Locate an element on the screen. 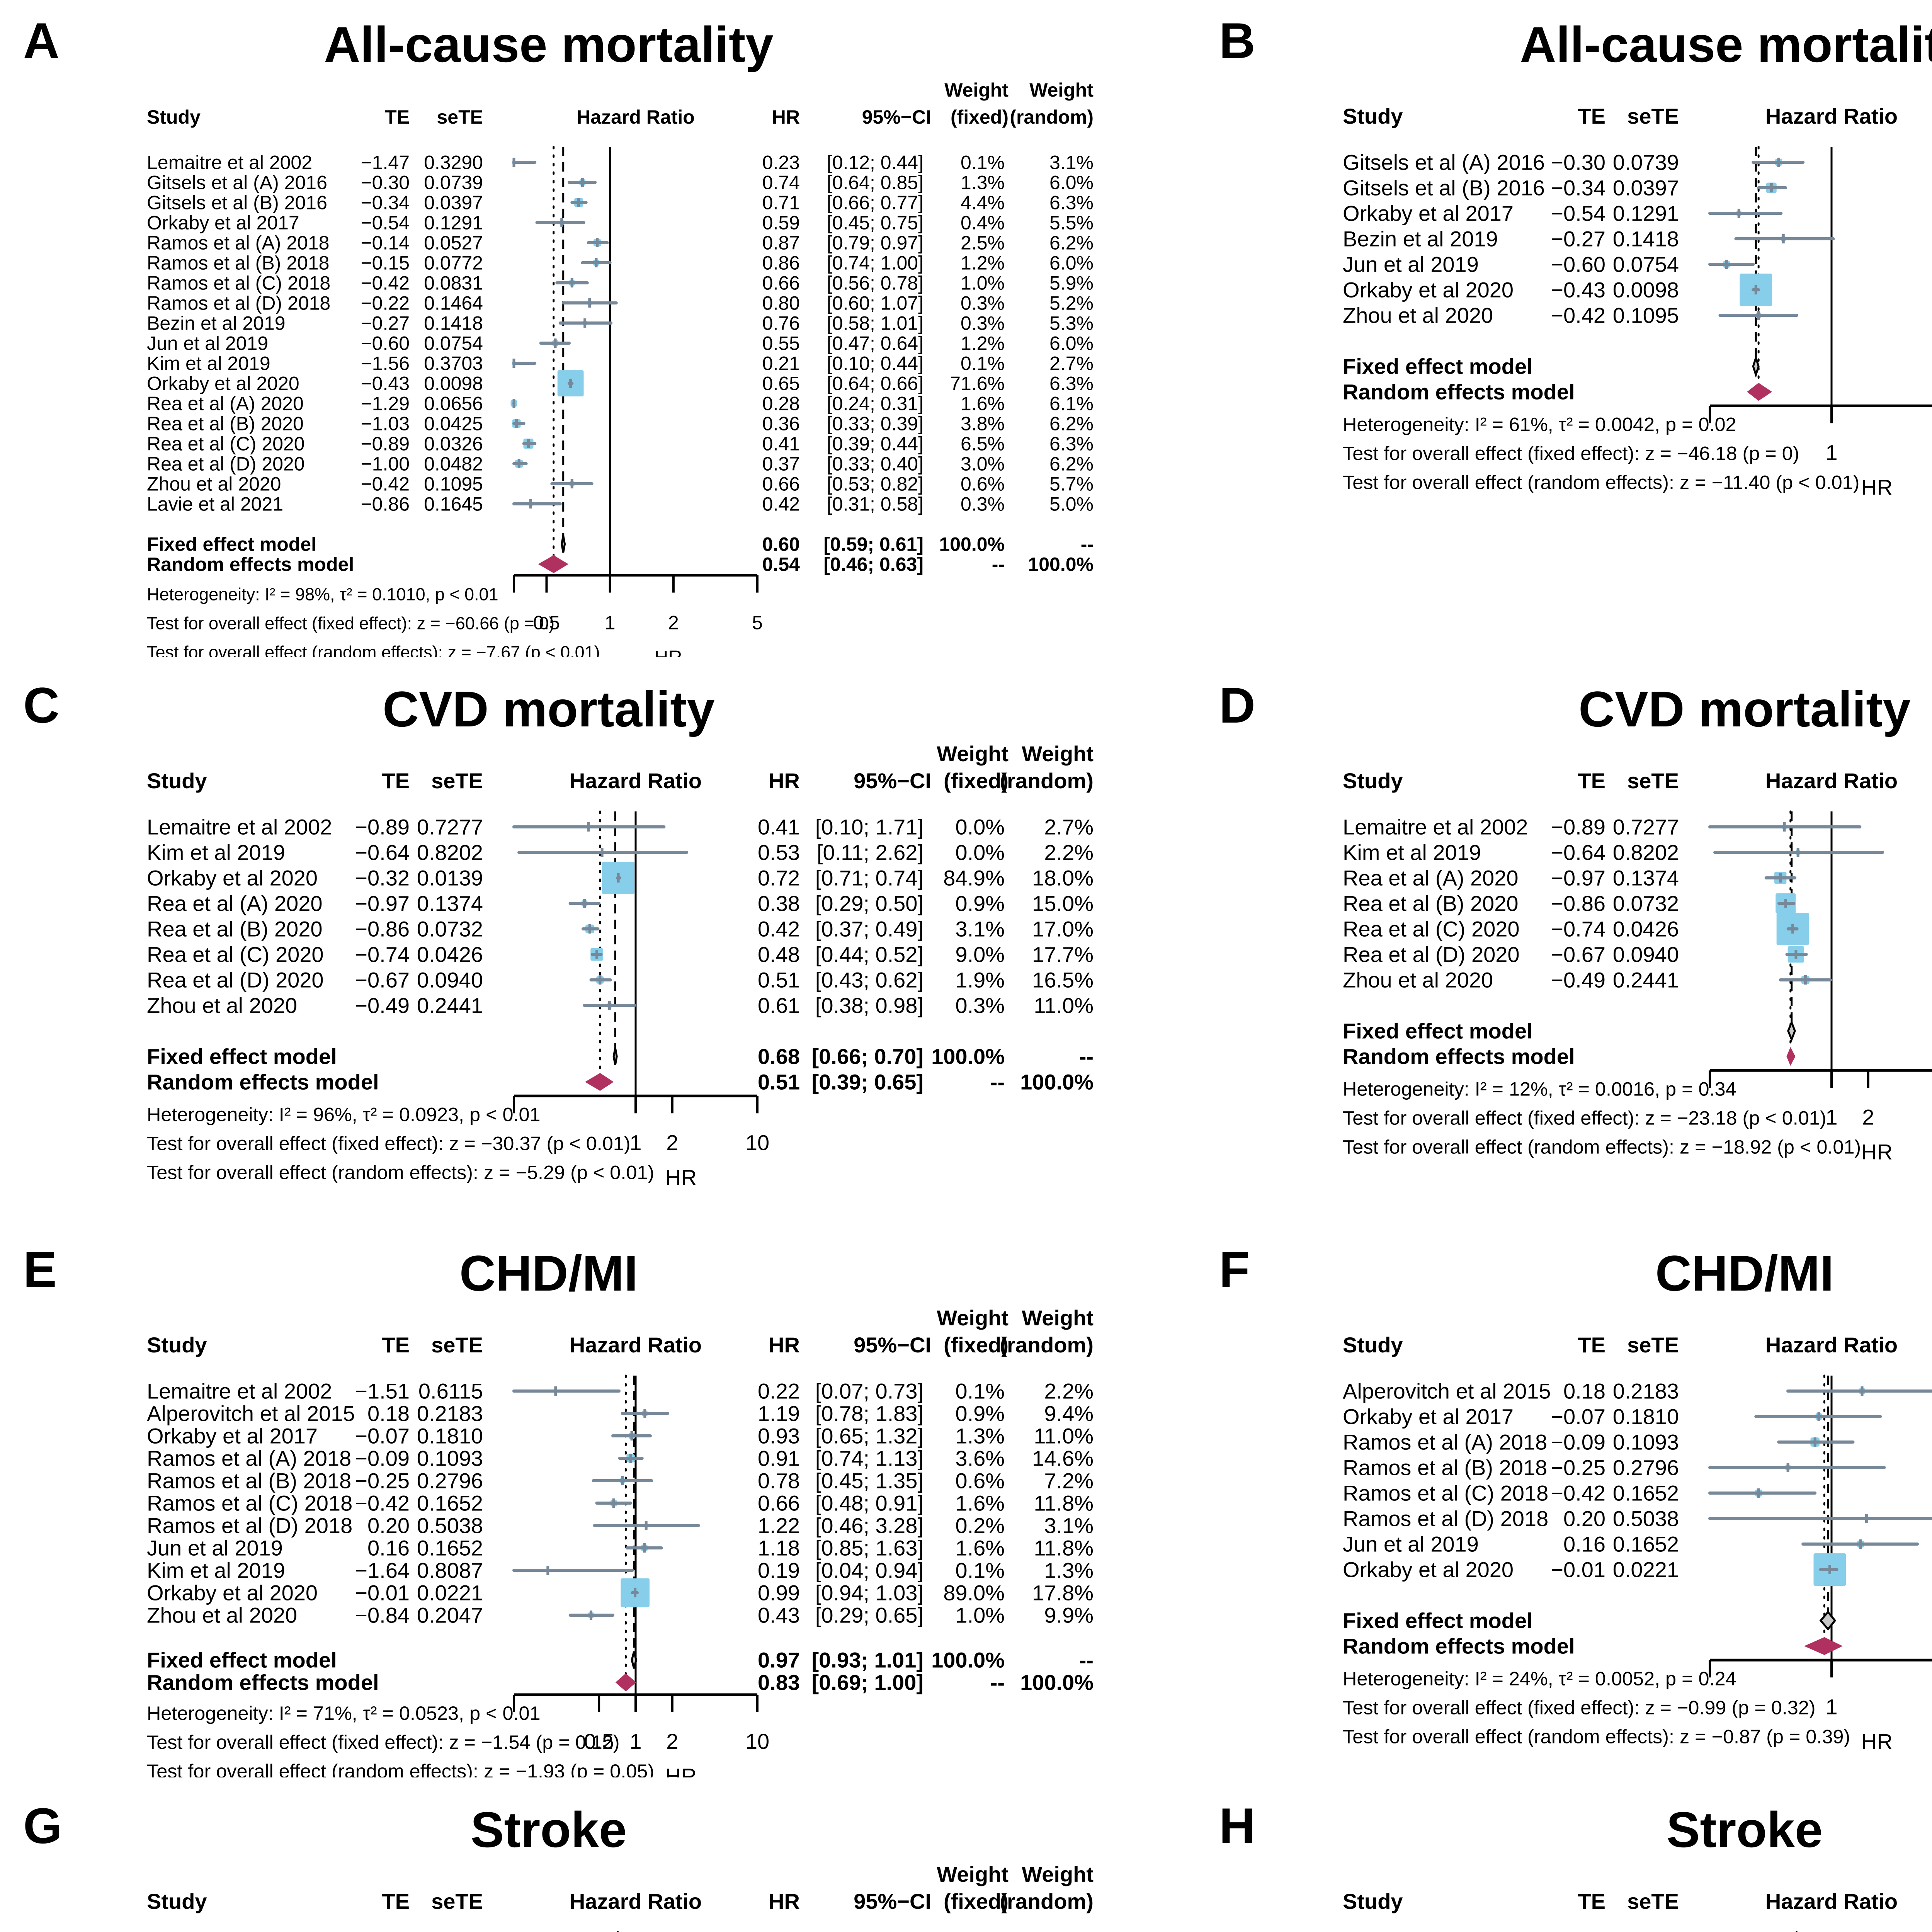 The height and width of the screenshot is (1932, 1932). study-label: Rea et al (D) 2020 is located at coordinates (1432, 955).